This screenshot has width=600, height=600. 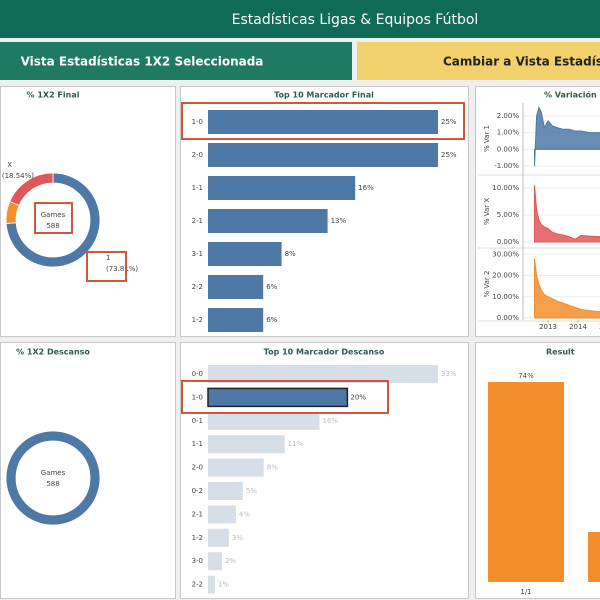 What do you see at coordinates (271, 287) in the screenshot?
I see `value-label: 6%` at bounding box center [271, 287].